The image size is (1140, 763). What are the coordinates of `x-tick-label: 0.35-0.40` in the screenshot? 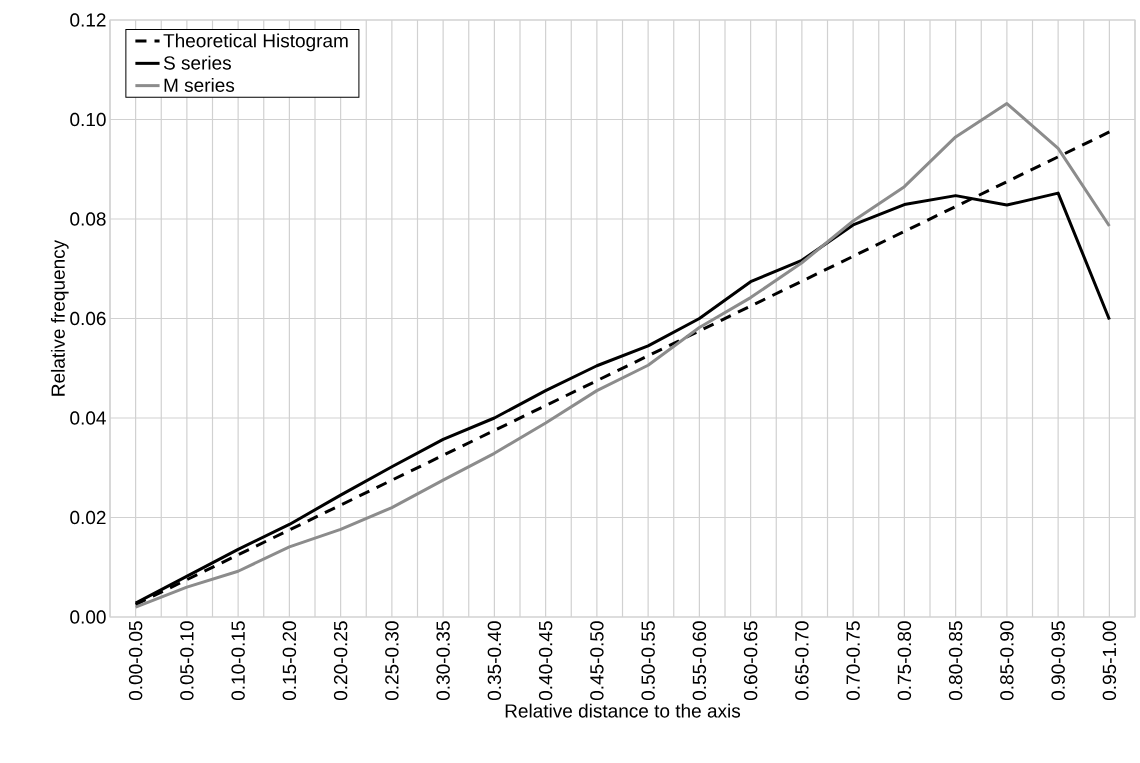 It's located at (494, 661).